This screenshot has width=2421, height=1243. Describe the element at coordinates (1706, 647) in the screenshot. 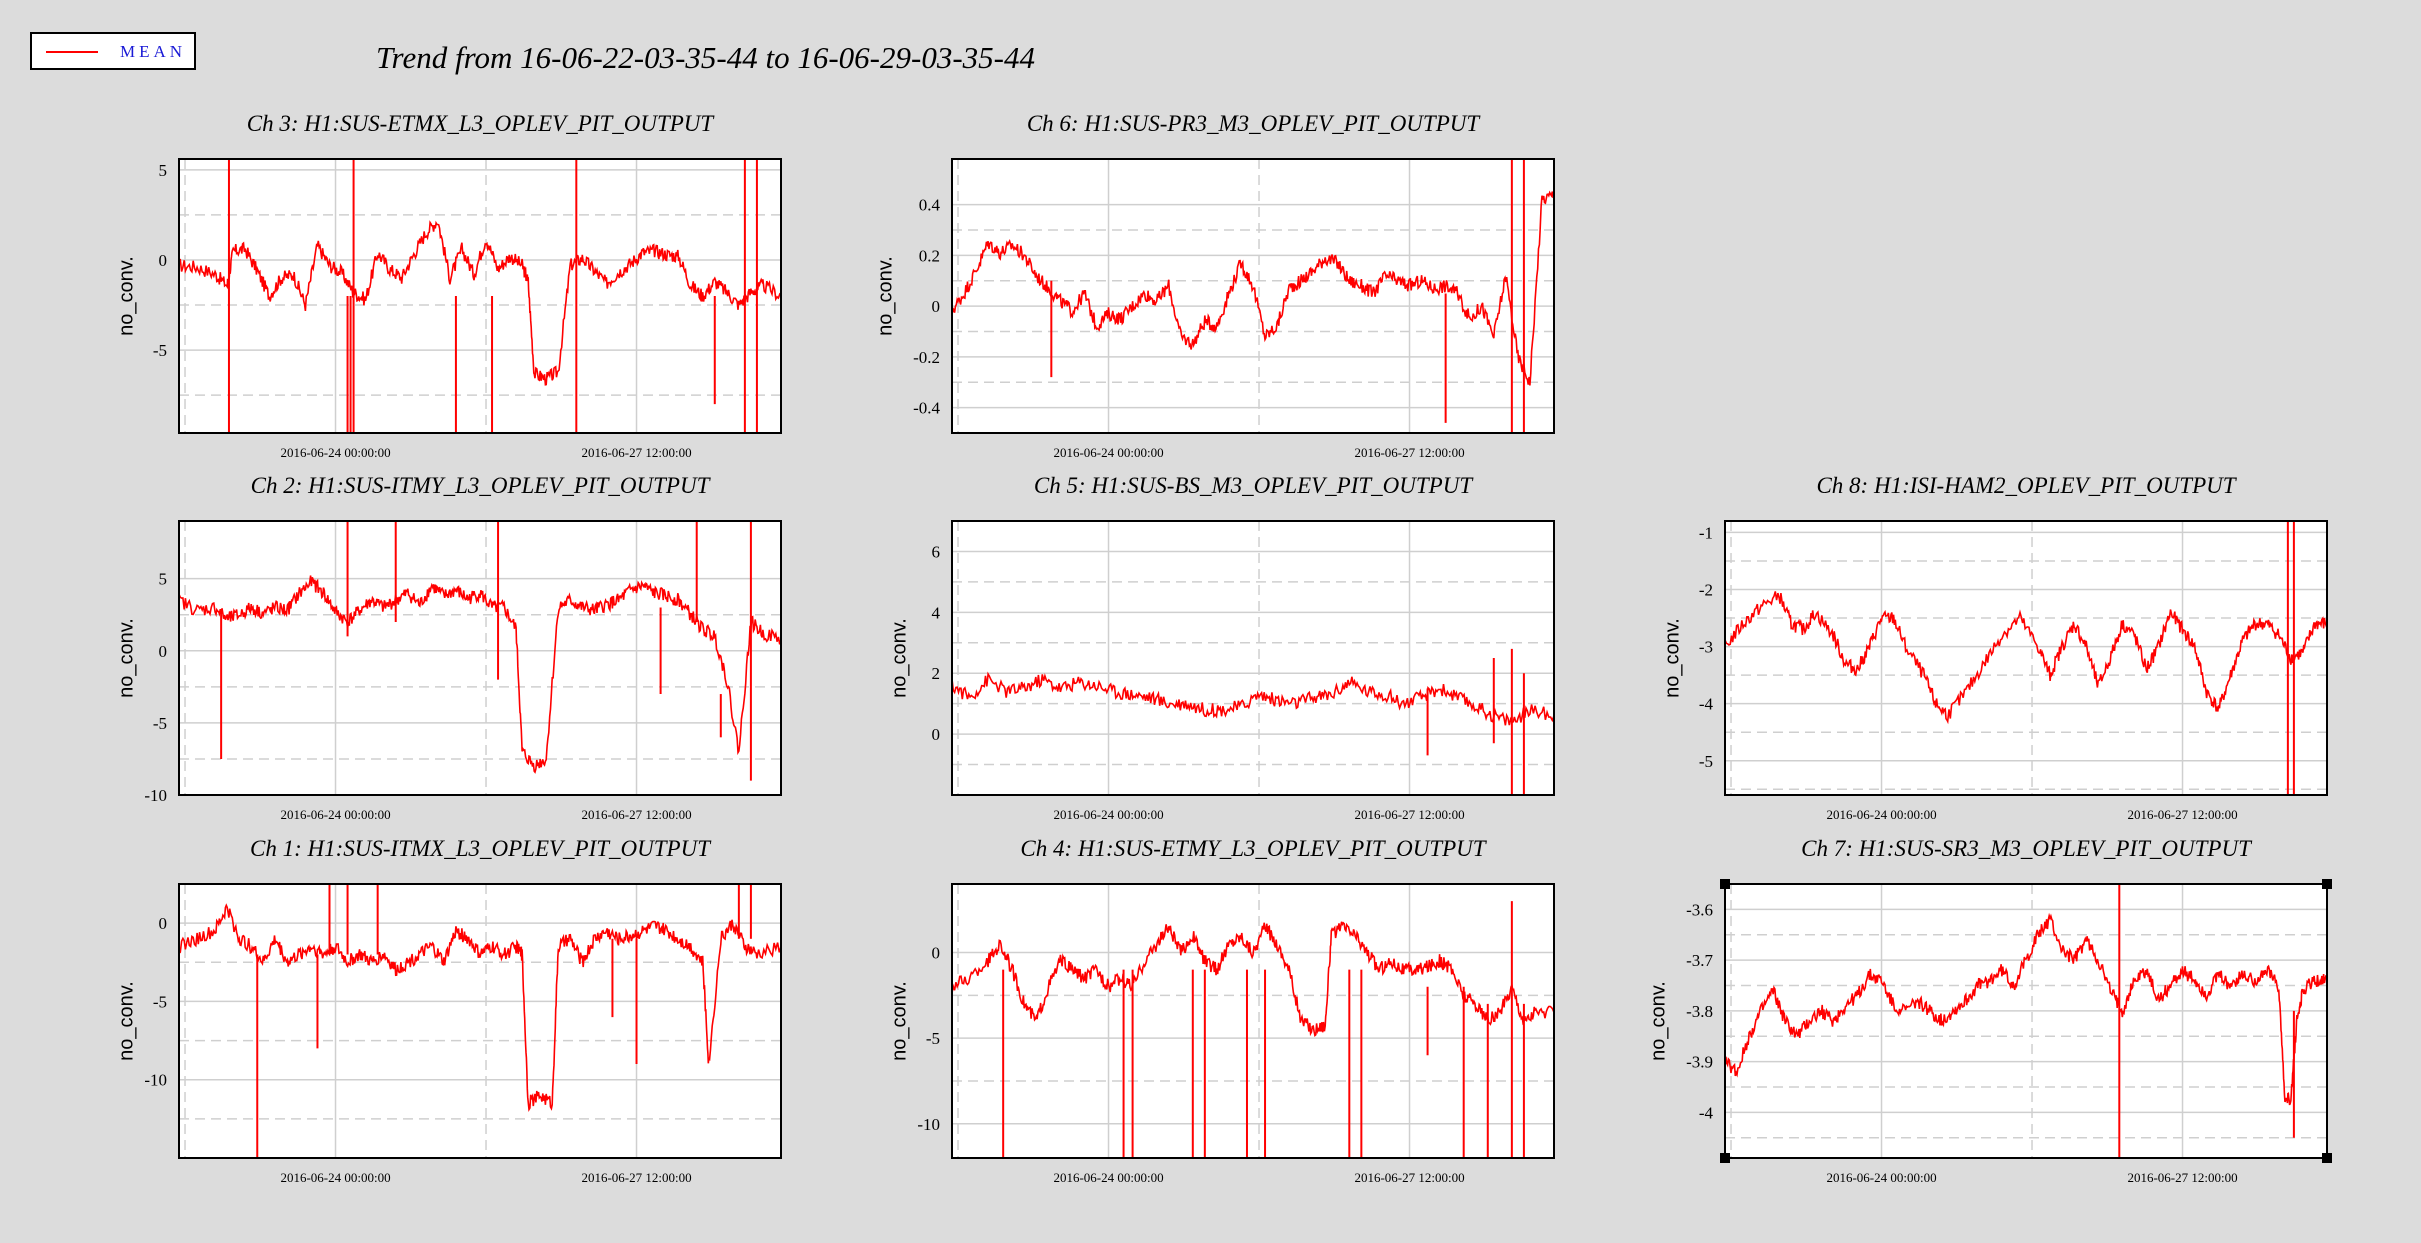

I see `y-tick-label: -3` at that location.